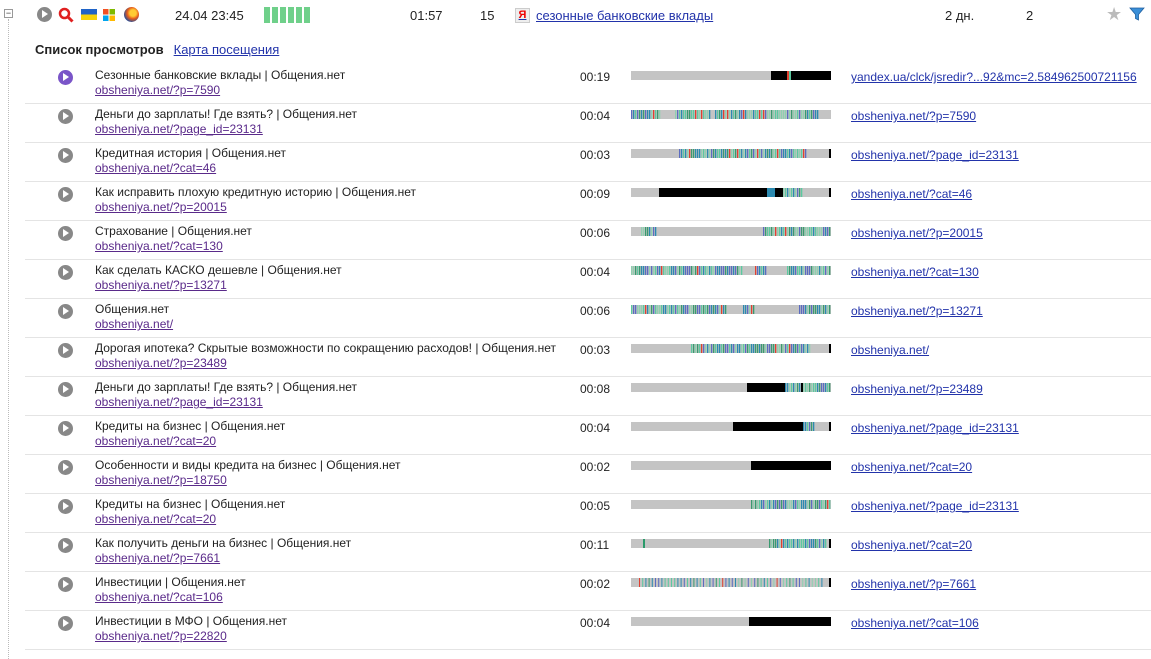 This screenshot has height=659, width=1151. Describe the element at coordinates (134, 324) in the screenshot. I see `visit-url-link: obsheniya.net/` at that location.